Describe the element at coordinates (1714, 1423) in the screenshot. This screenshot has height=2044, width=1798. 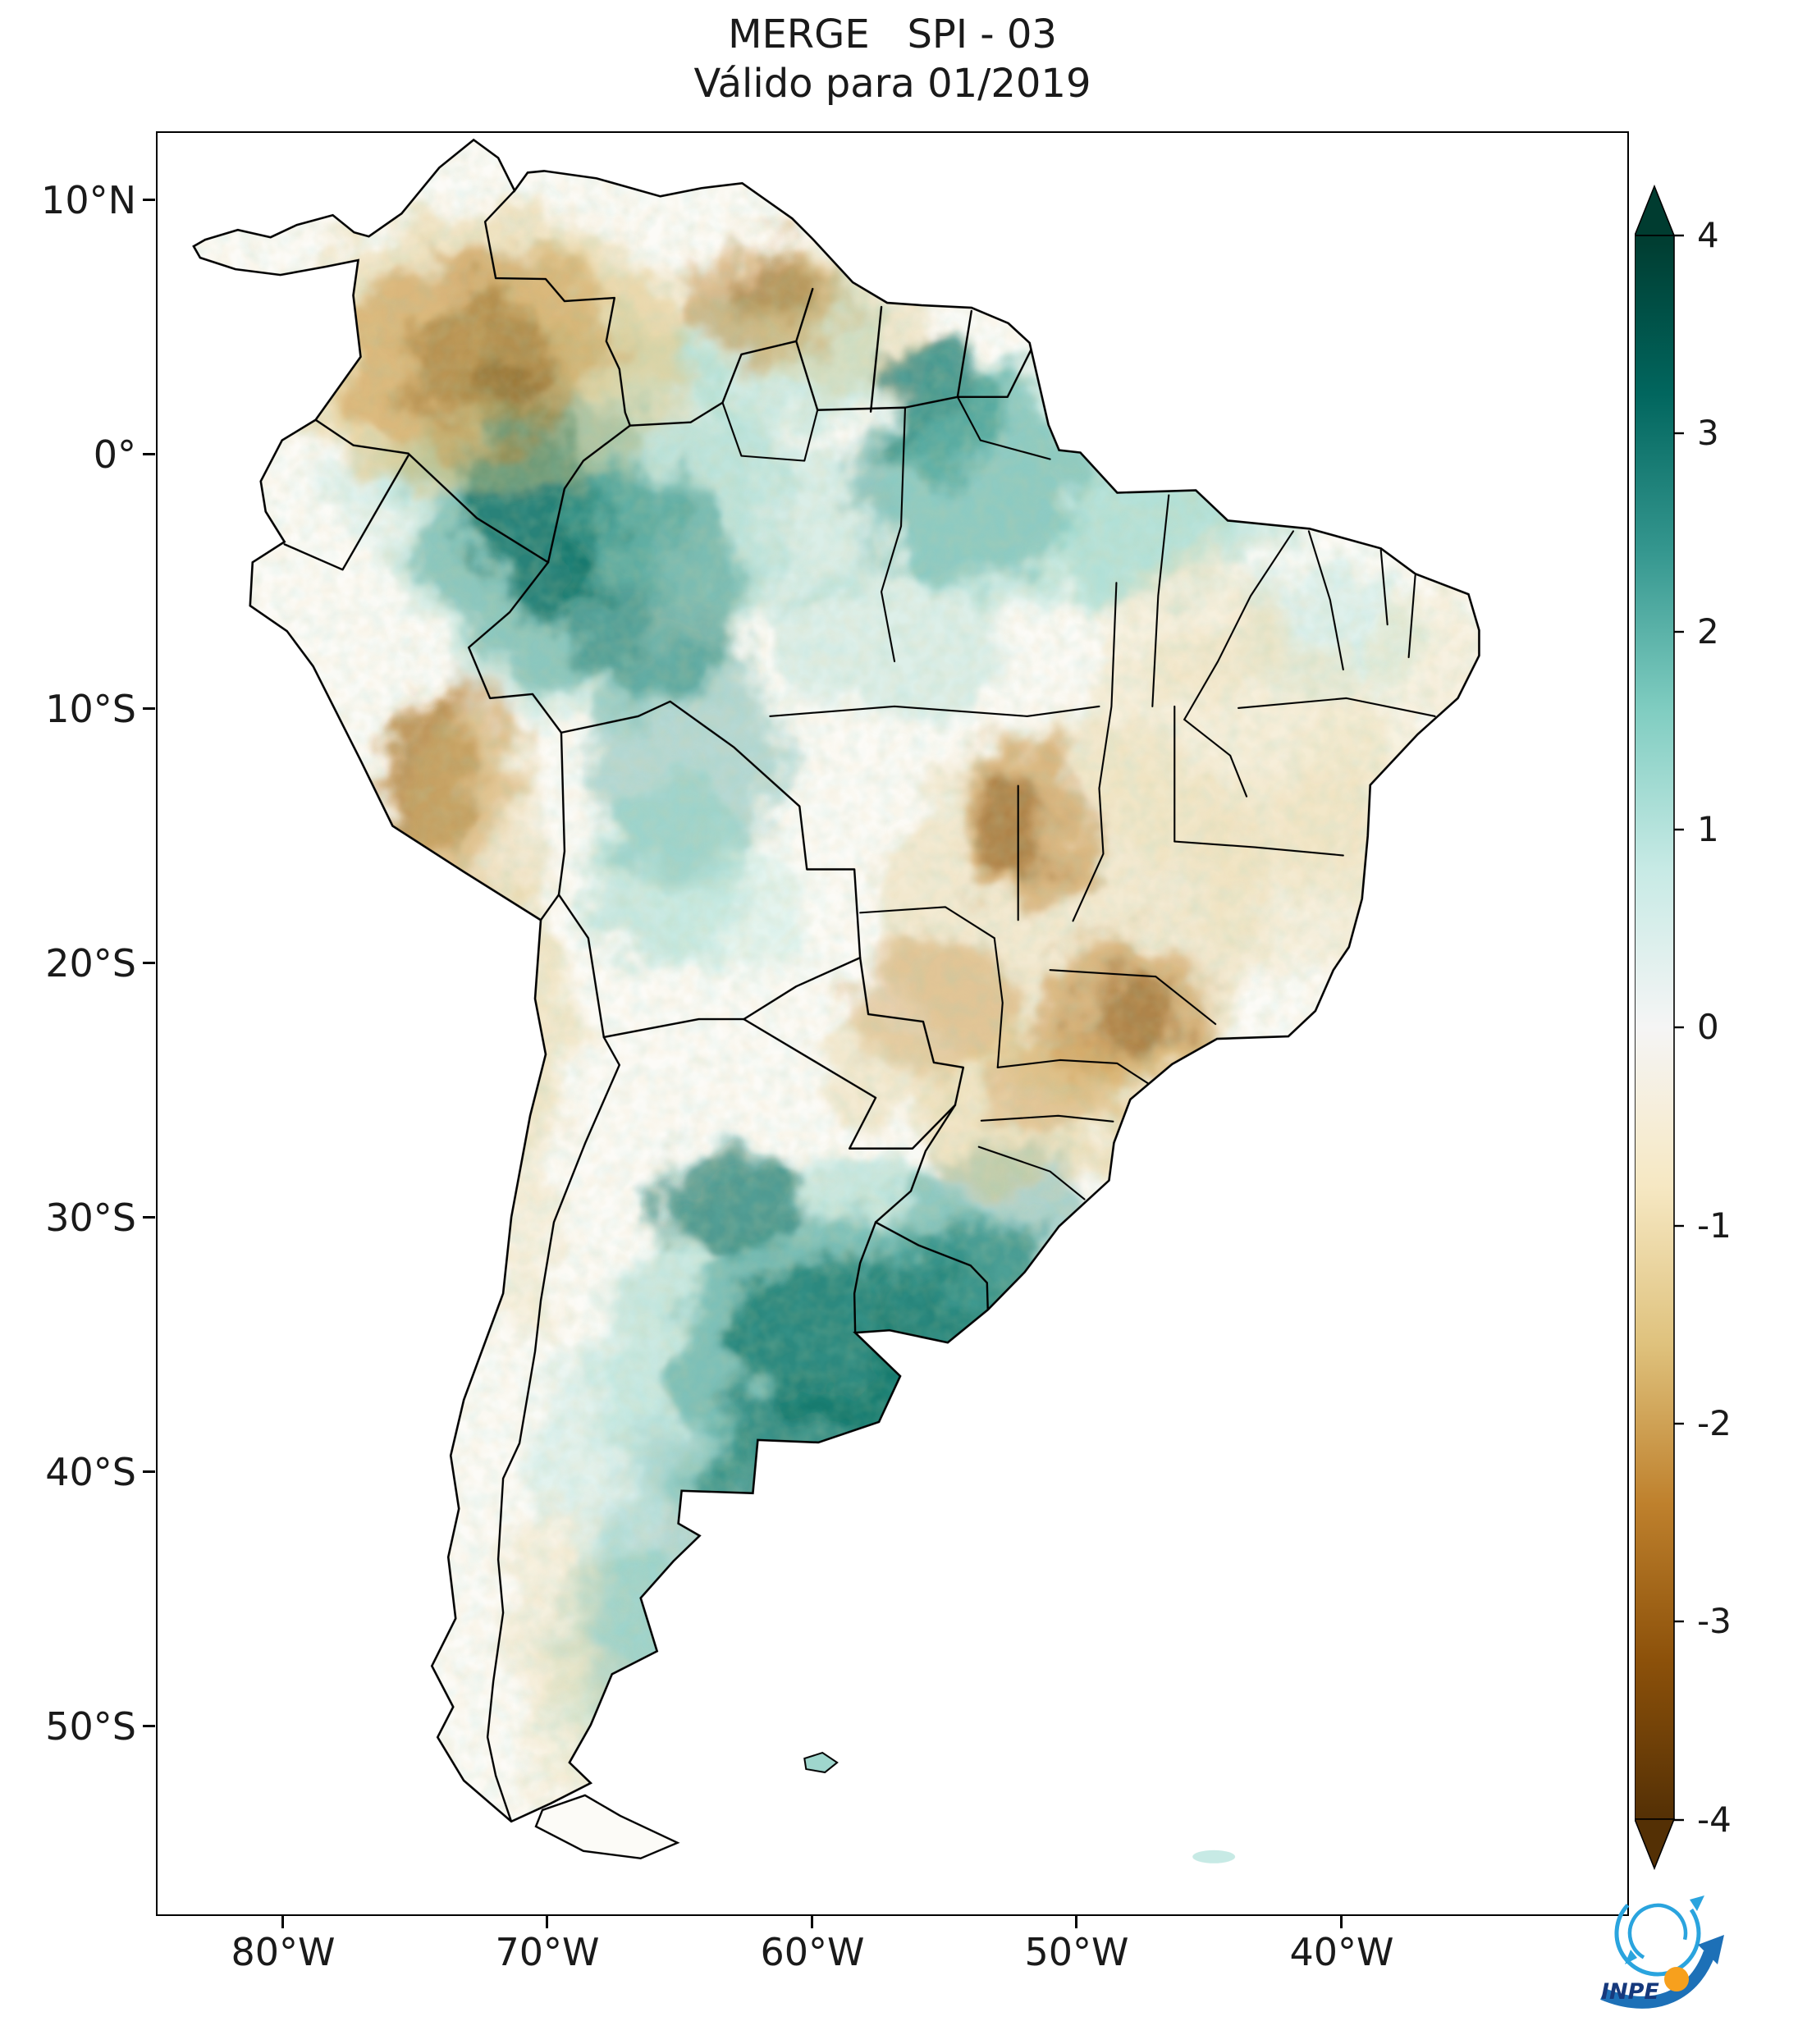
I see `colorbar-tick-label: -2` at that location.